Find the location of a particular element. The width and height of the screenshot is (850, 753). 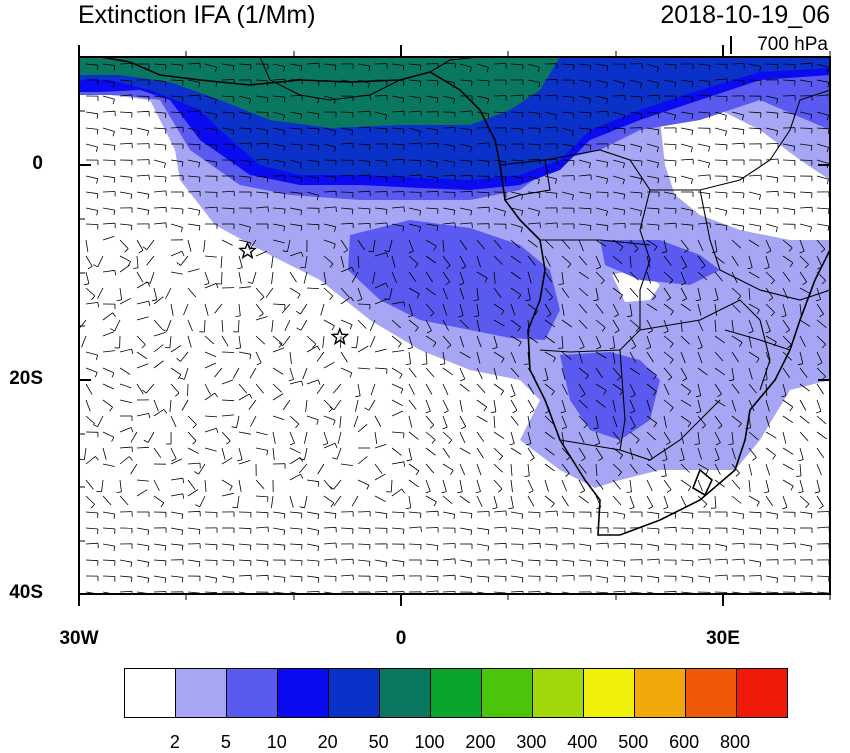

y-label-20s: 20S is located at coordinates (26, 379).